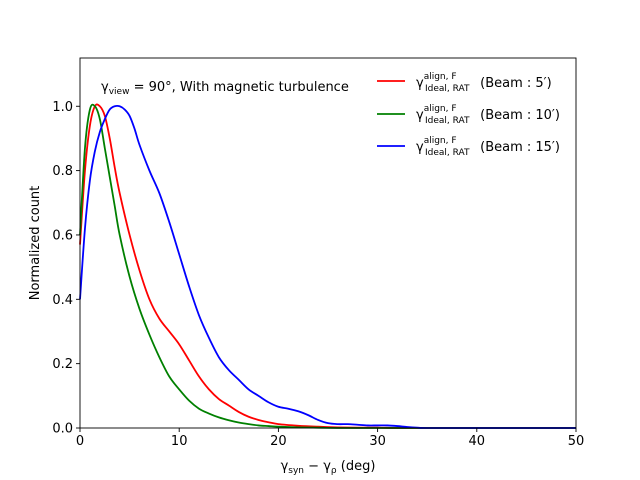 The width and height of the screenshot is (640, 480). What do you see at coordinates (62, 300) in the screenshot?
I see `y-tick-label: 0.4` at bounding box center [62, 300].